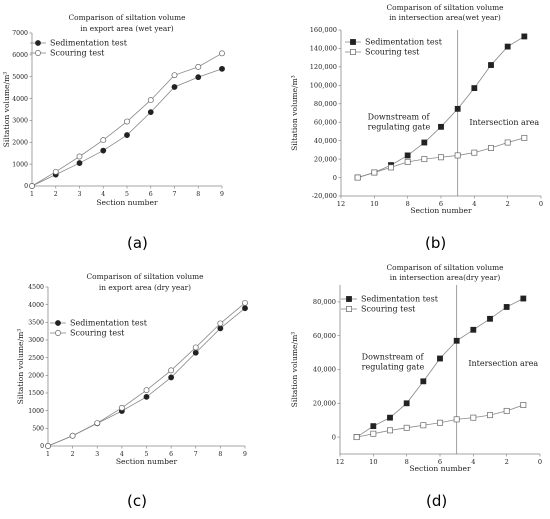 The image size is (550, 519). I want to click on region-annotation: regulating gate, so click(393, 366).